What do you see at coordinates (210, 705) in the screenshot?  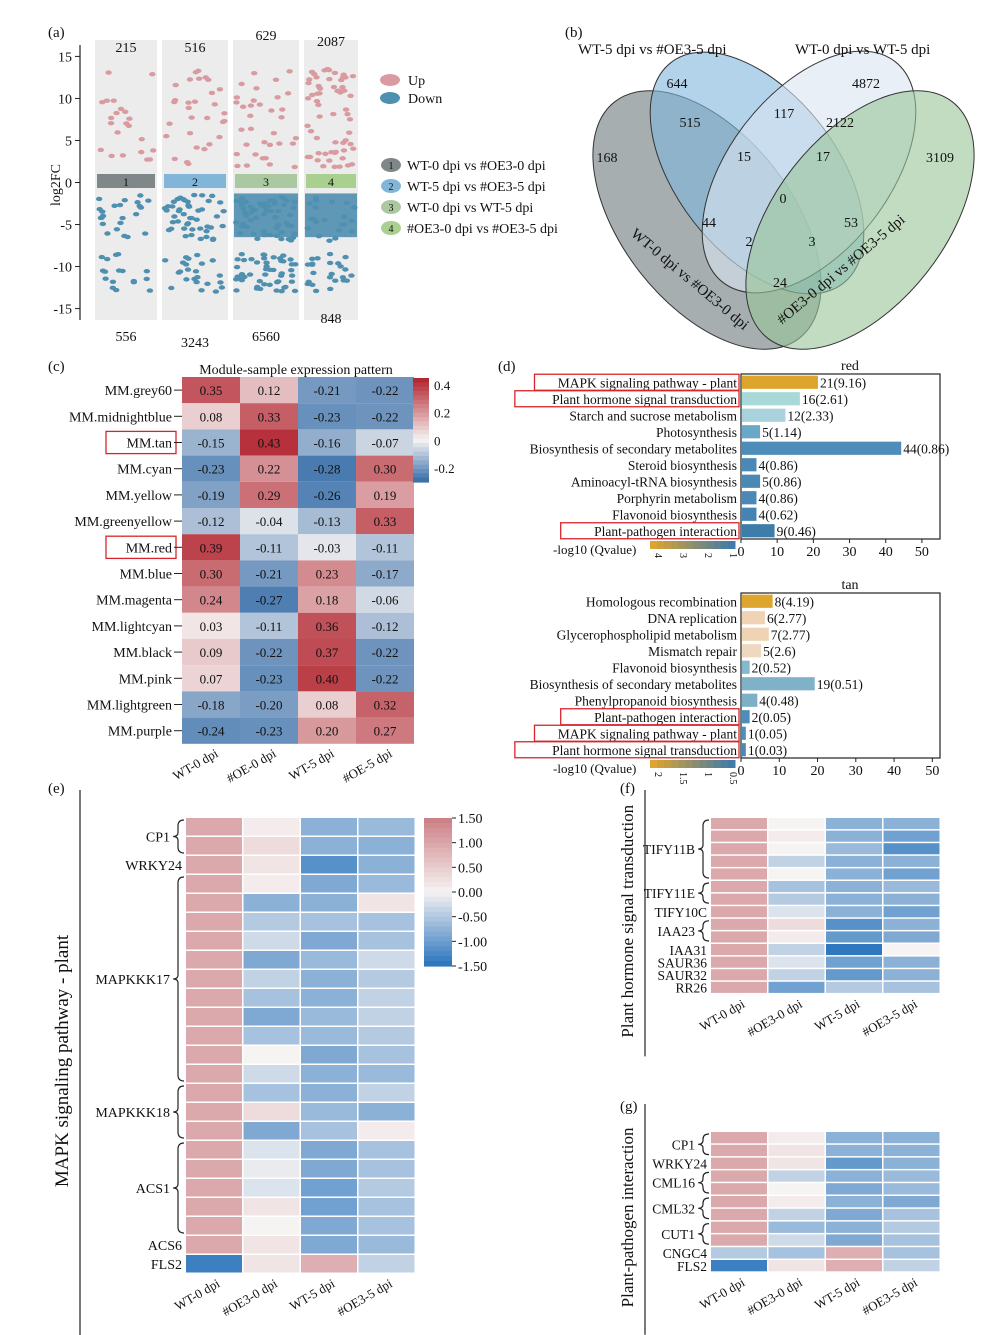 I see `cell-value: -0.18` at bounding box center [210, 705].